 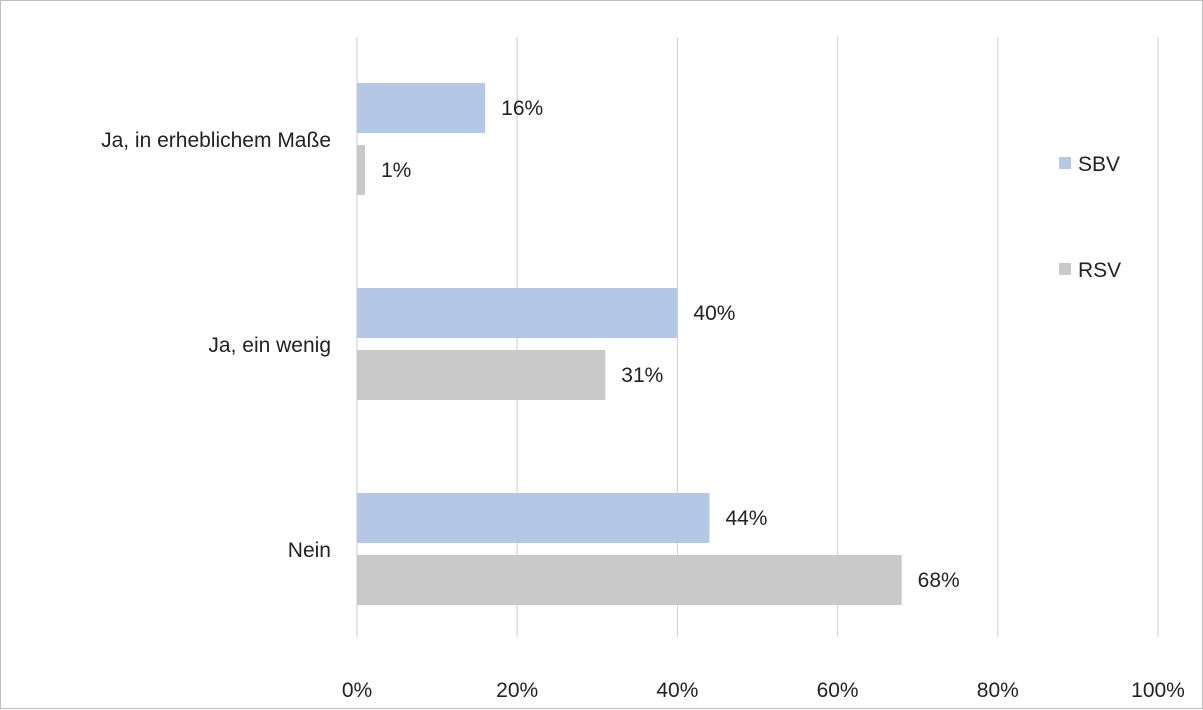 What do you see at coordinates (1099, 164) in the screenshot?
I see `legend-label: SBV` at bounding box center [1099, 164].